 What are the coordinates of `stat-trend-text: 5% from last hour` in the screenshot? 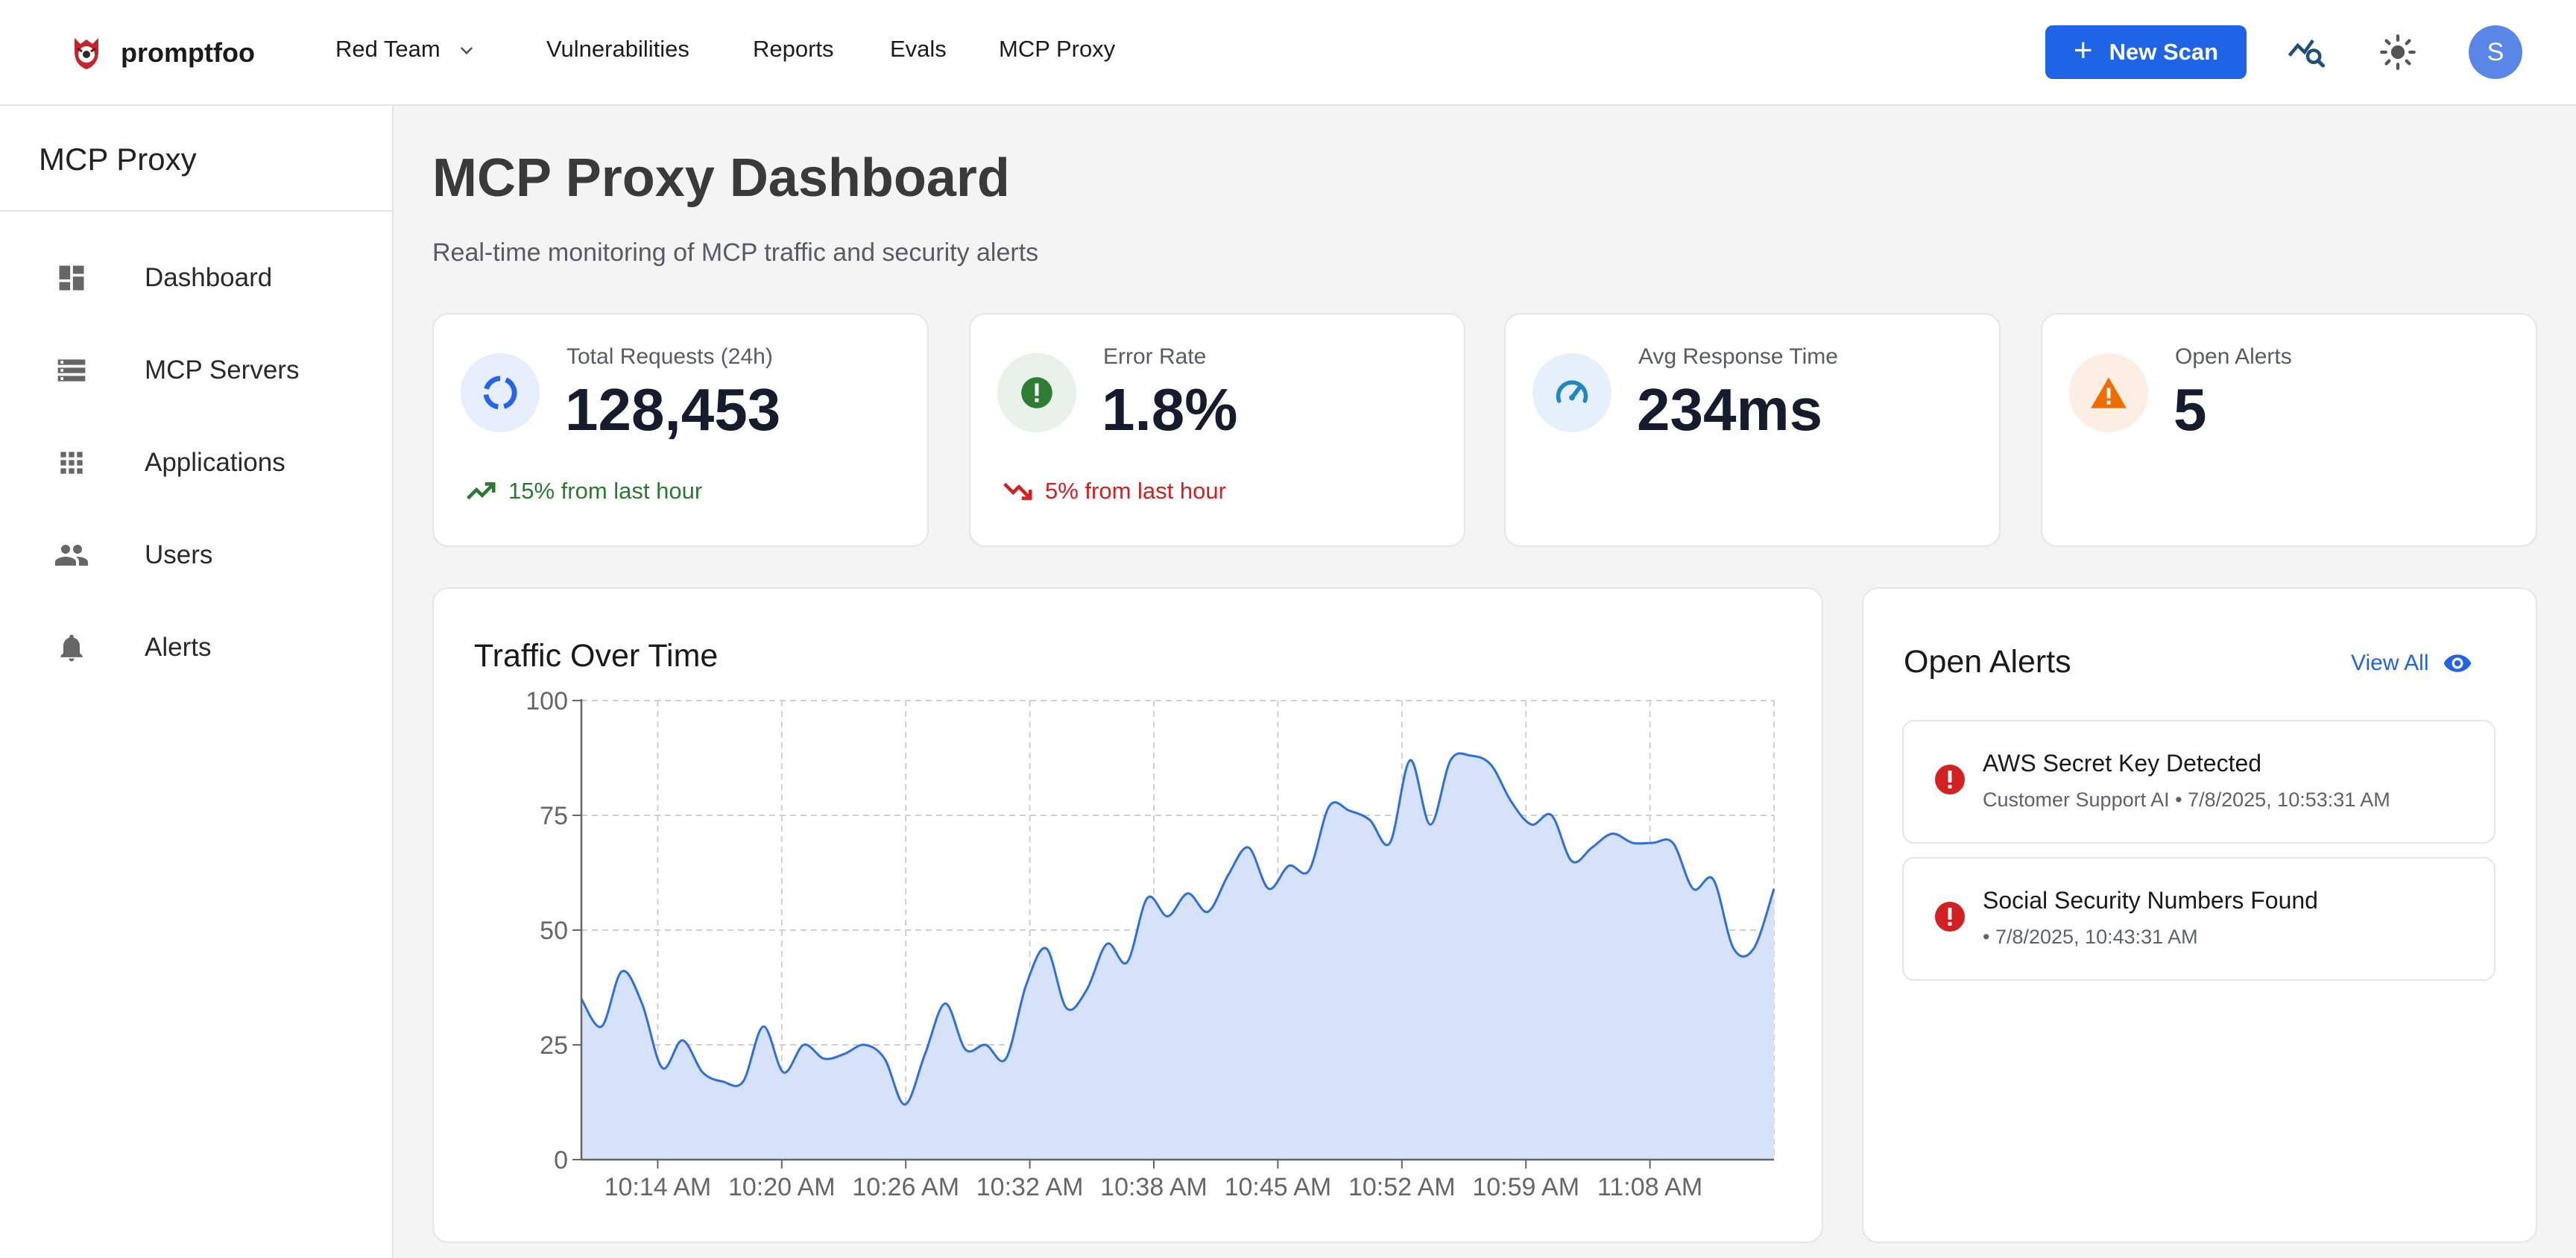 It's located at (1135, 491).